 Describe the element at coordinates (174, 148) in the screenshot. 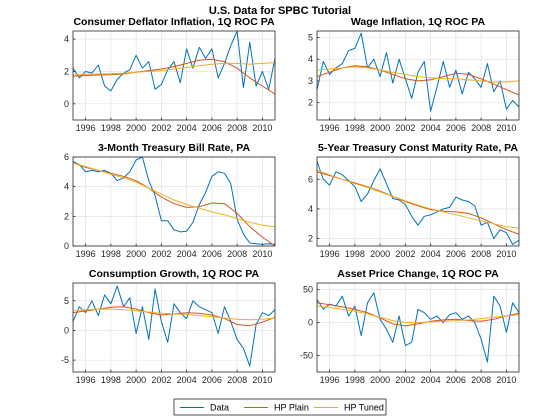

I see `subplot-title: 3-Month Treasury Bill Rate, PA` at that location.